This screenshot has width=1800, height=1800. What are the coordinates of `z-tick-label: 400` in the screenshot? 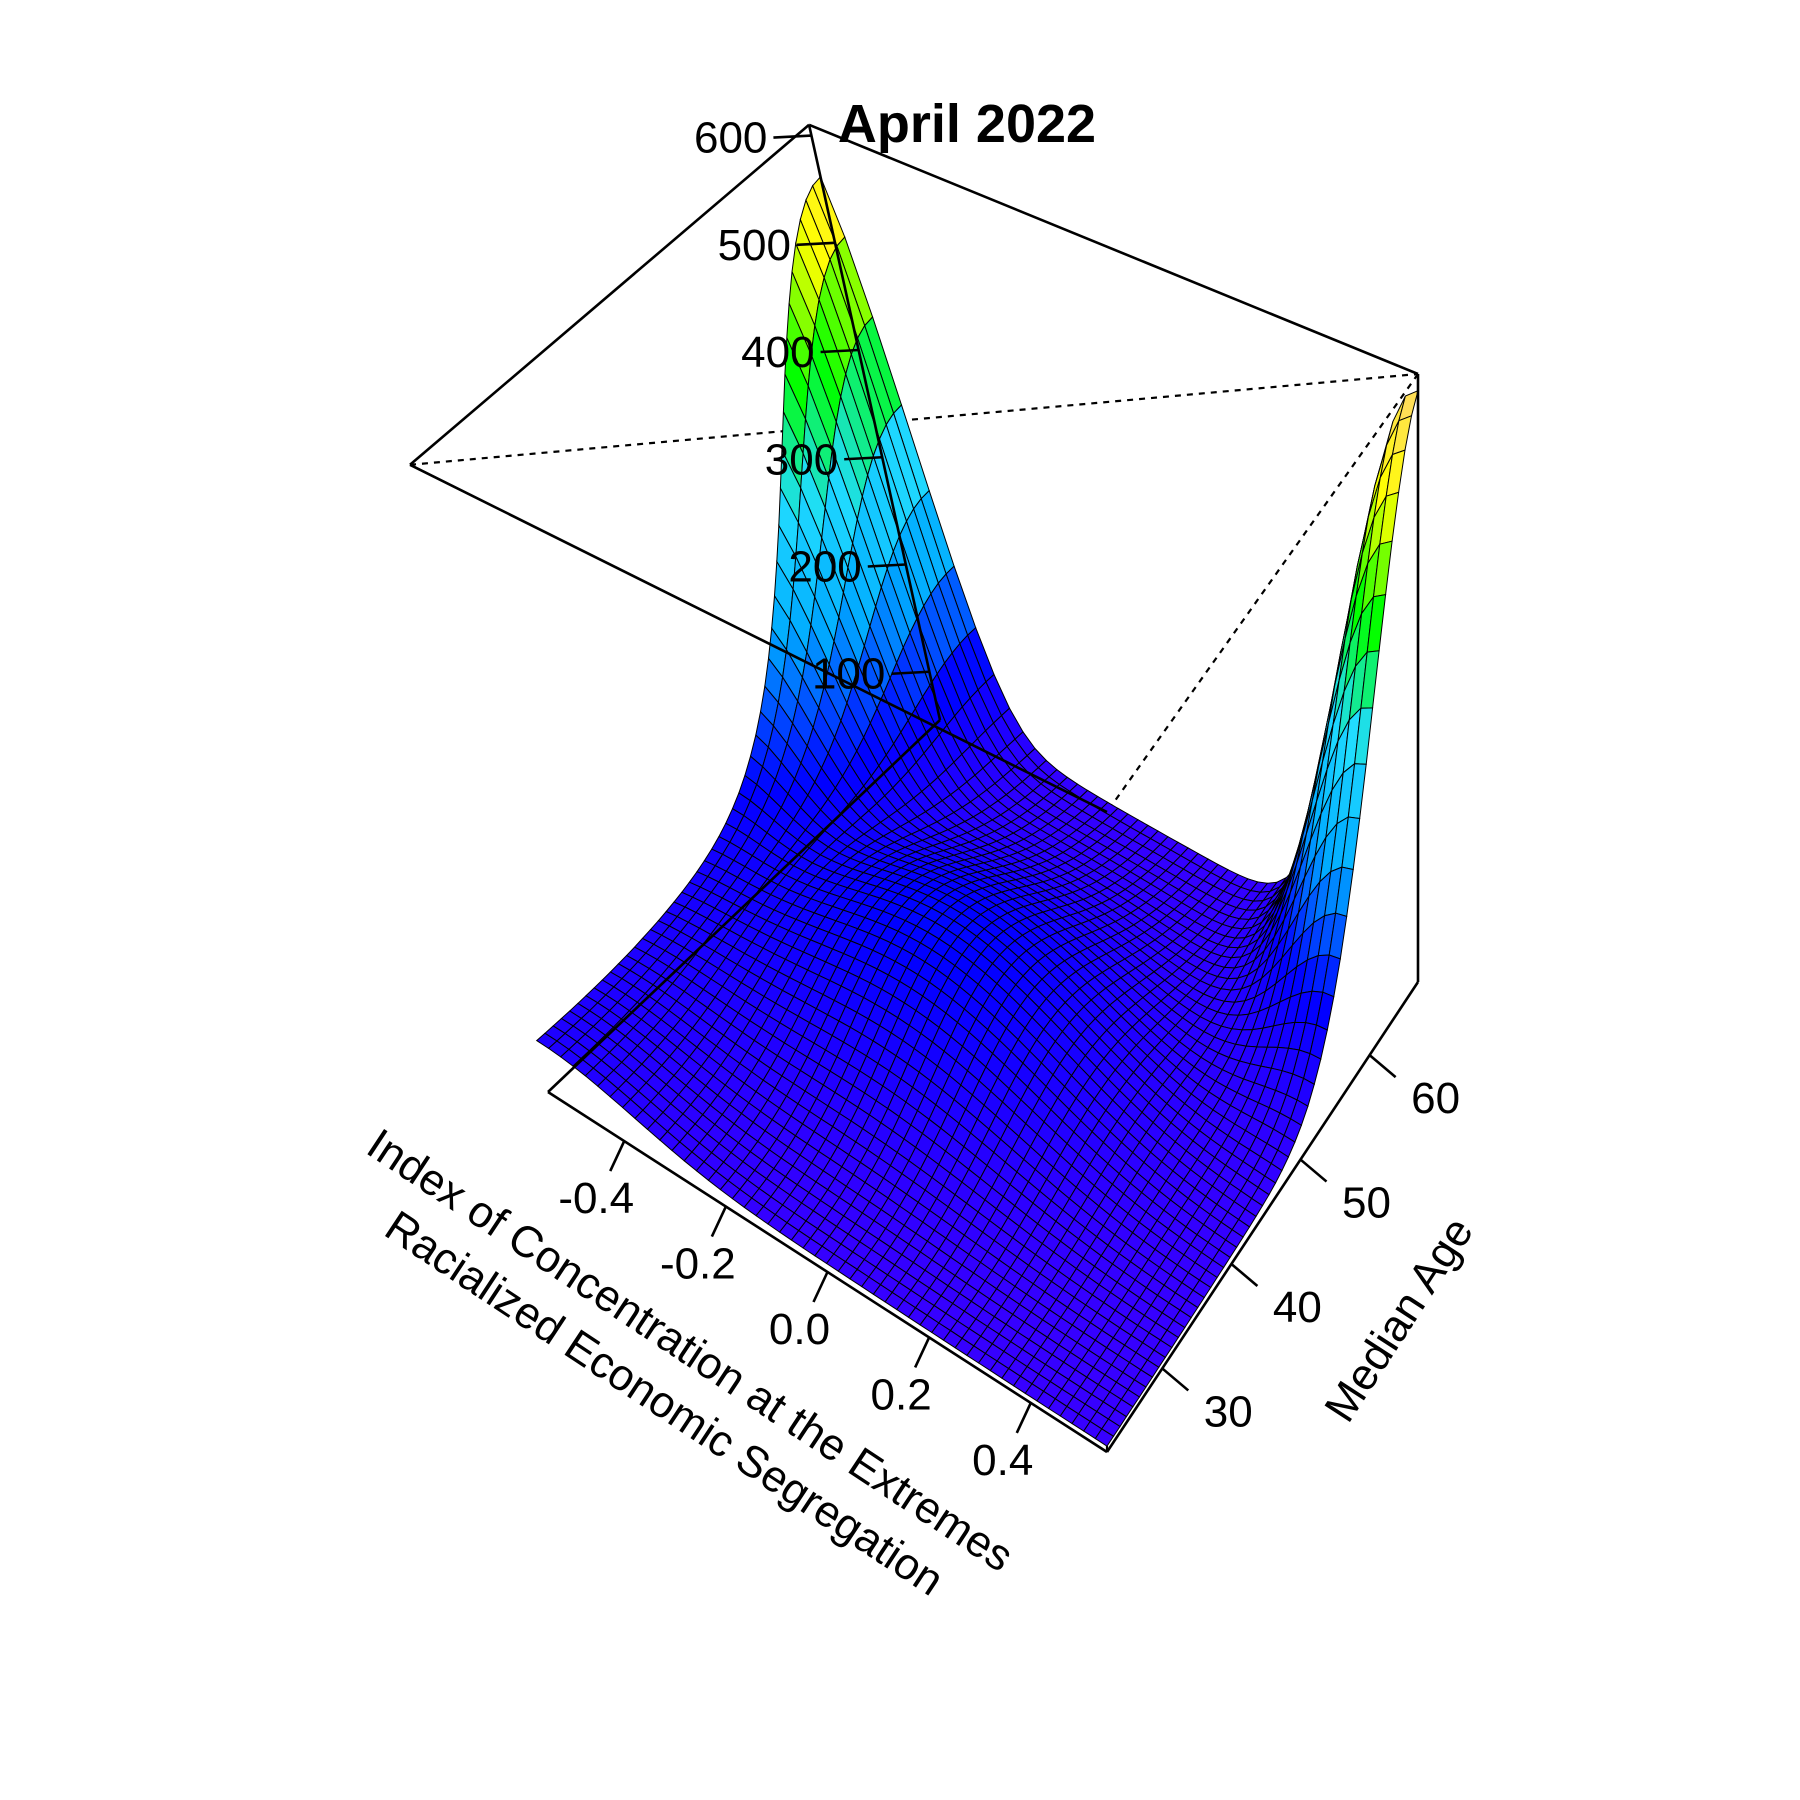 It's located at (777, 352).